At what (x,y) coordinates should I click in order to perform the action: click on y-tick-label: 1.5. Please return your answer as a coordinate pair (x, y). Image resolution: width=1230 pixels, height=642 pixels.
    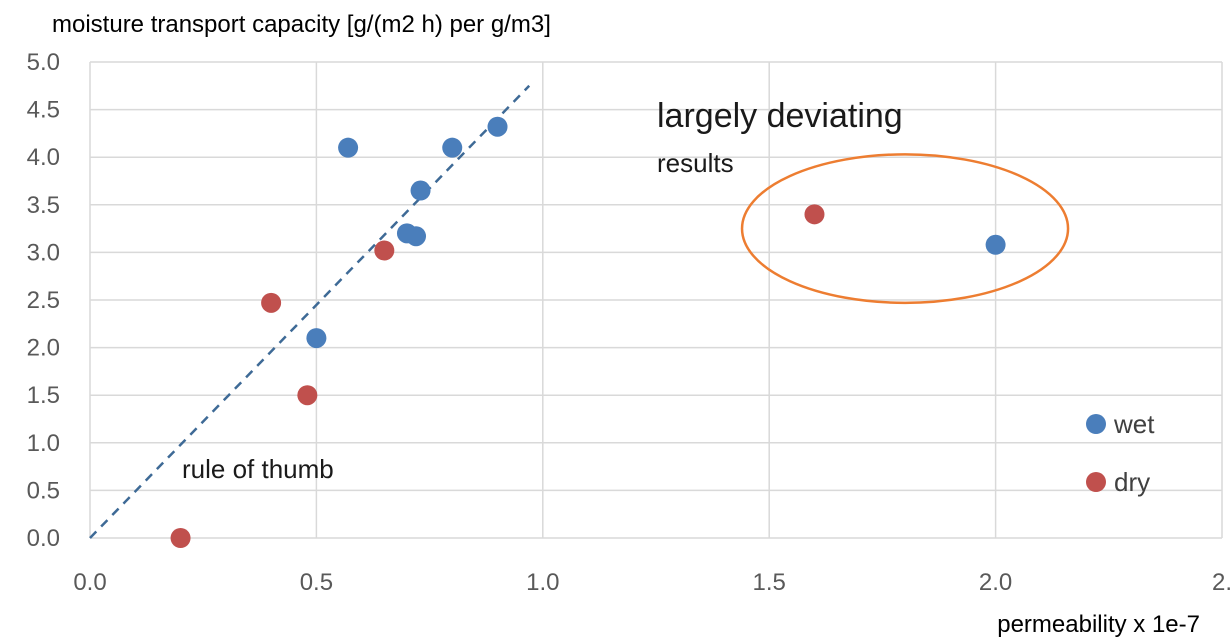
    Looking at the image, I should click on (43, 395).